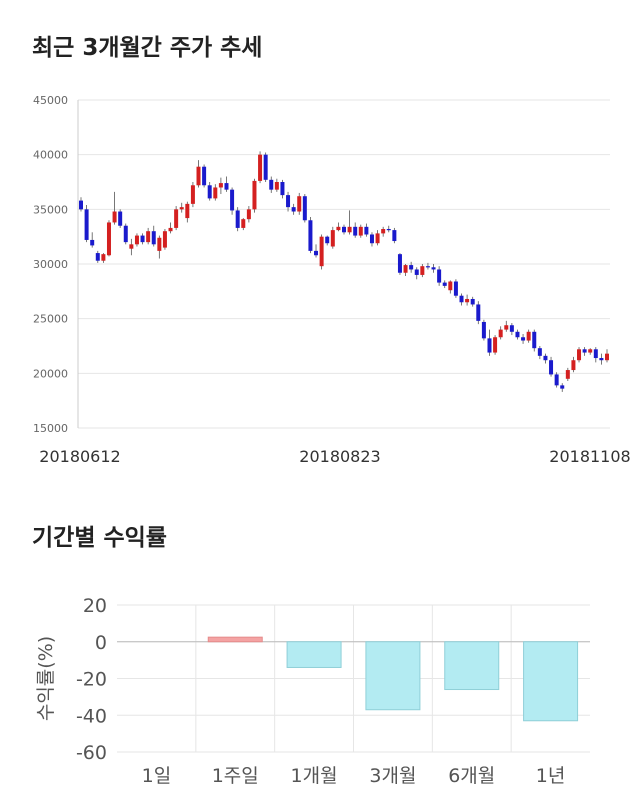 This screenshot has width=640, height=810. I want to click on returns-chart-title: 기간별 수익률, so click(99, 538).